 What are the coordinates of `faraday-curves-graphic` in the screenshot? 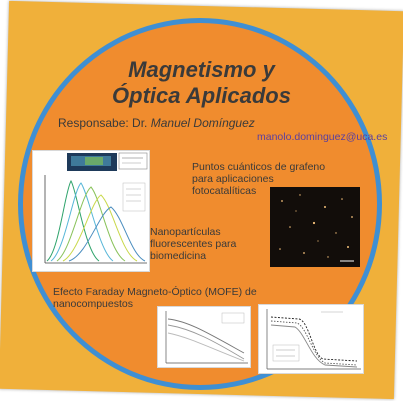 It's located at (206, 337).